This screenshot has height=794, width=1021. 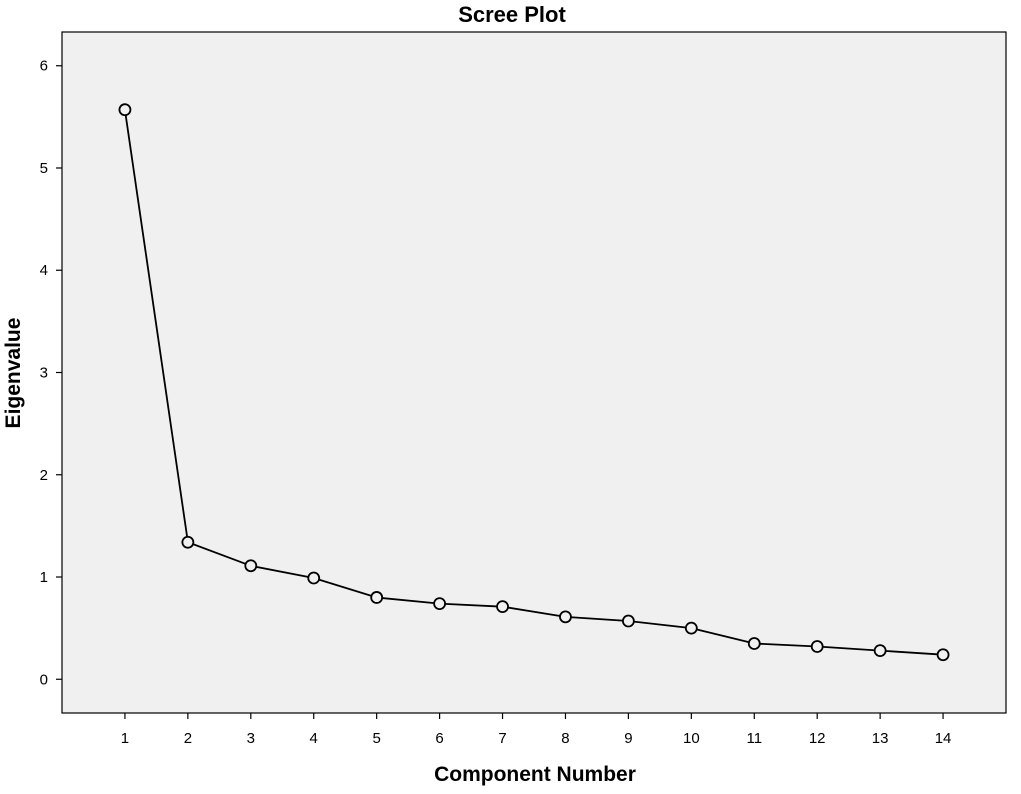 I want to click on x-tick-label: 5, so click(x=376, y=738).